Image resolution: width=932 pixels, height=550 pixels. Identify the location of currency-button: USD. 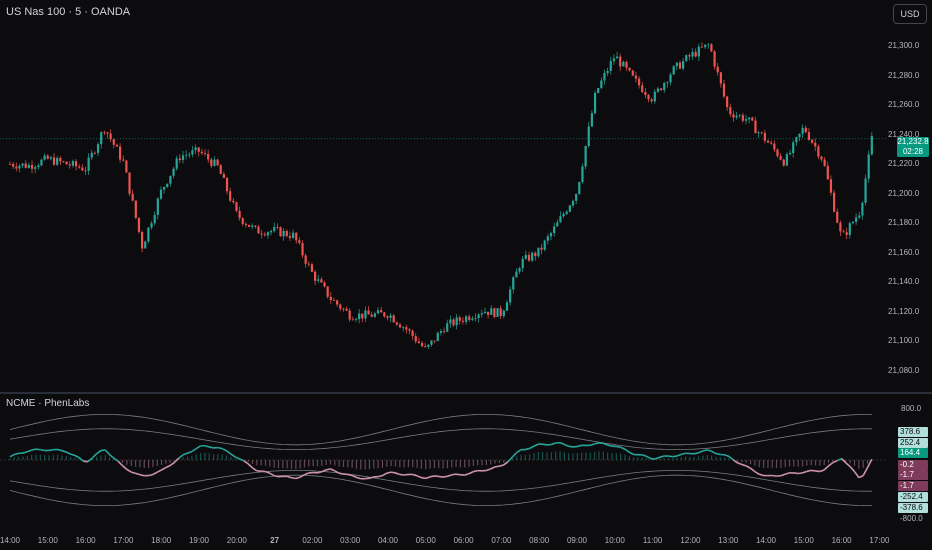
(910, 14).